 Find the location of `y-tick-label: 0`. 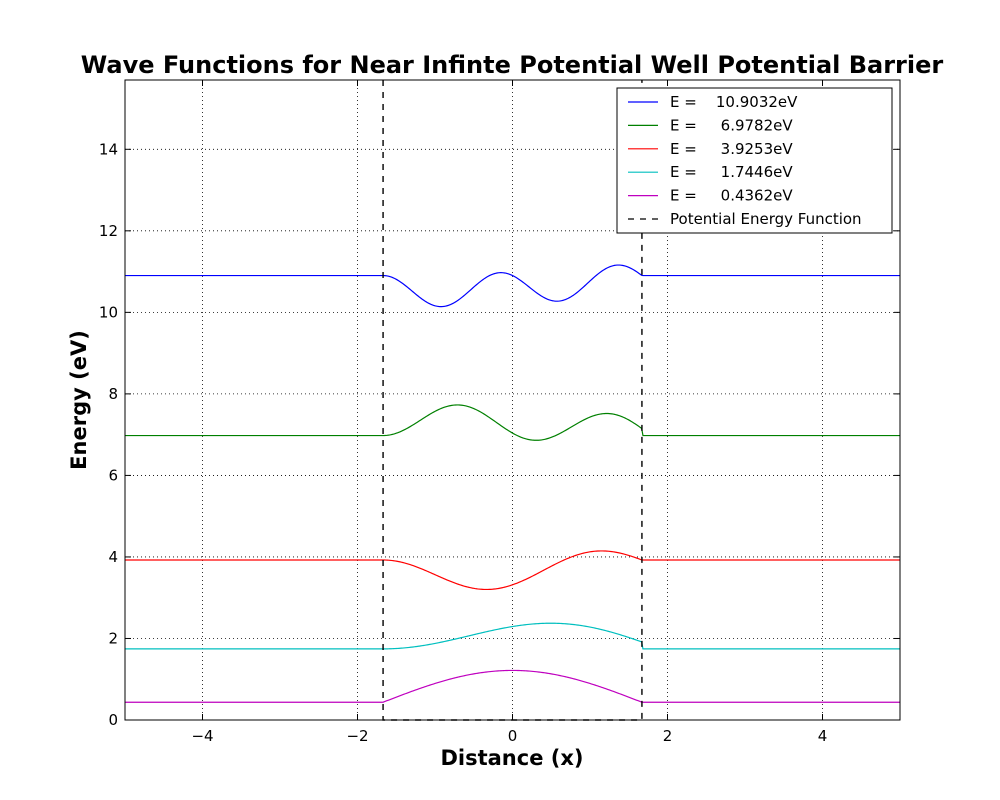

y-tick-label: 0 is located at coordinates (113, 720).